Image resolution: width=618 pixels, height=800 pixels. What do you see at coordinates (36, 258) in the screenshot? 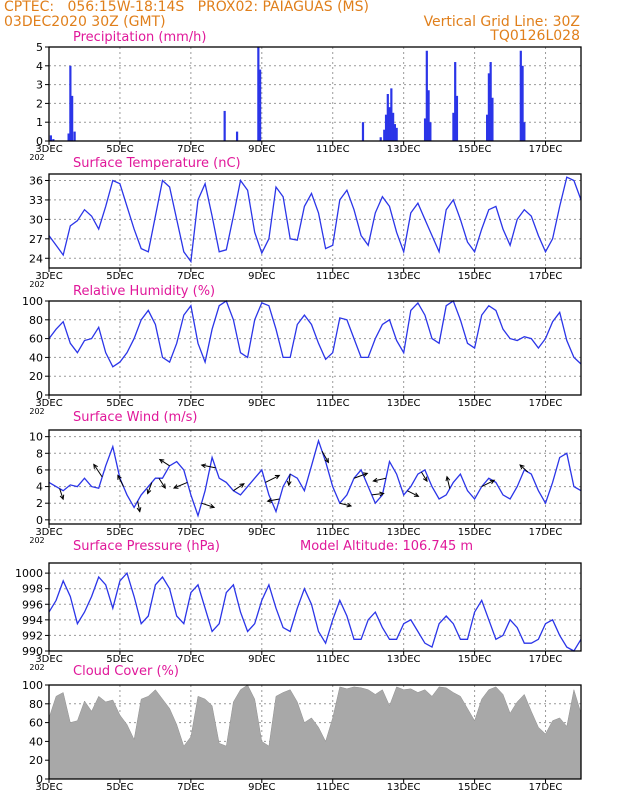
I see `y-tick-label: 24` at bounding box center [36, 258].